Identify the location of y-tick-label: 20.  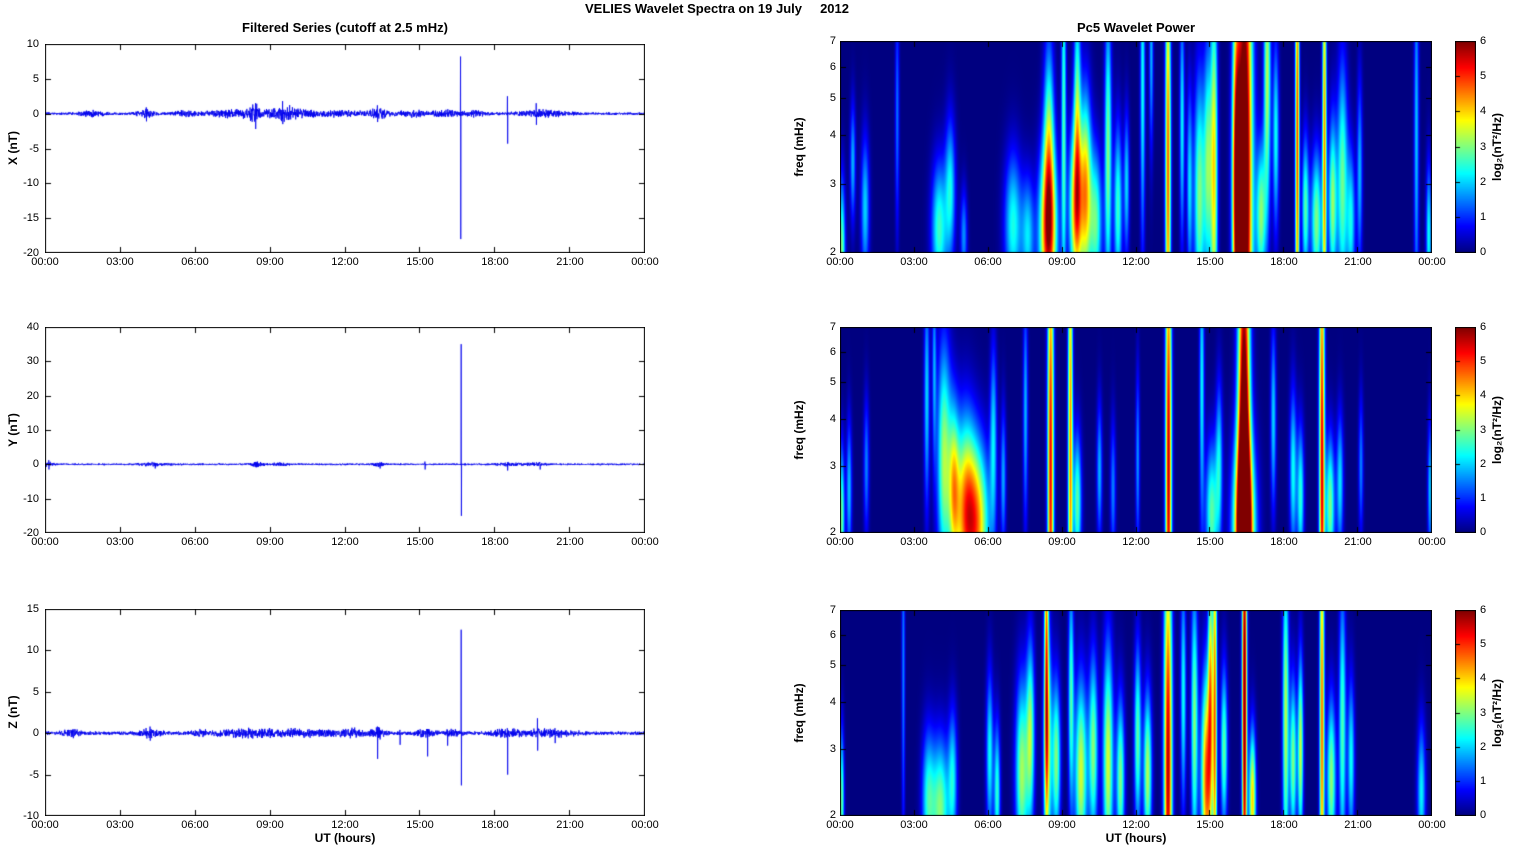
(32, 395).